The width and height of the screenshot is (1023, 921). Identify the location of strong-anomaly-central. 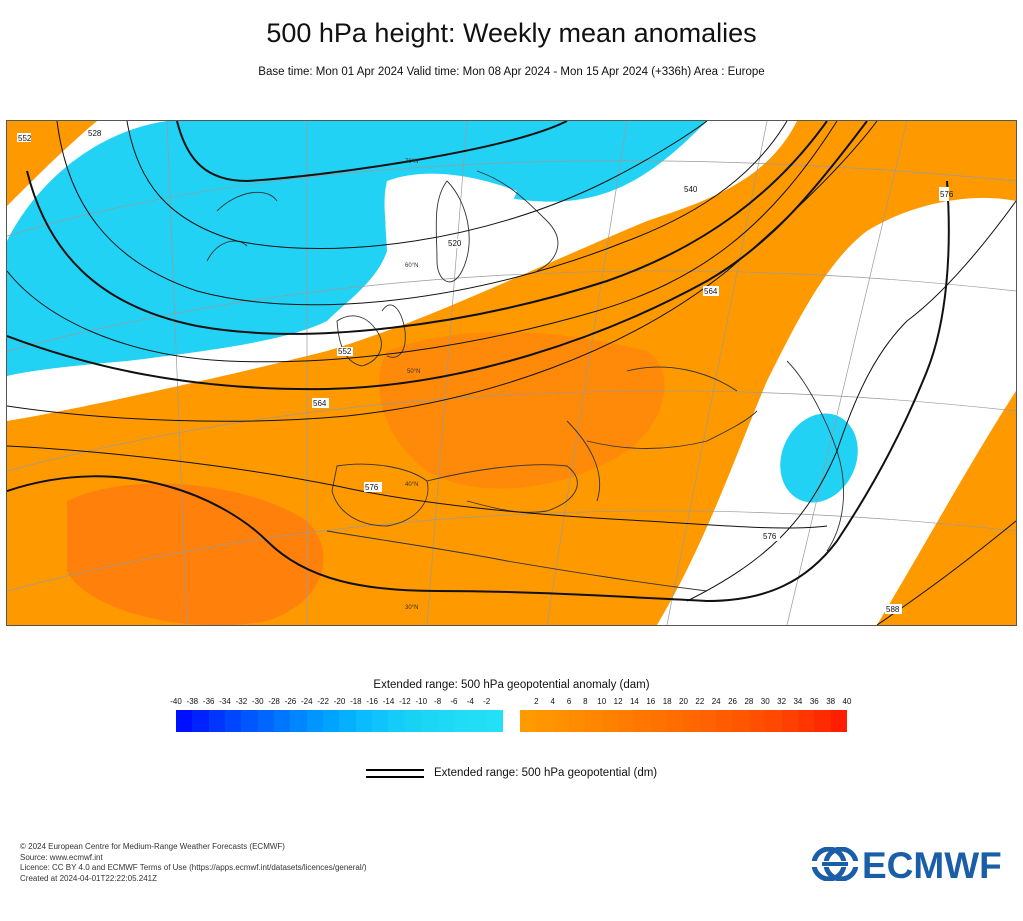
(522, 410).